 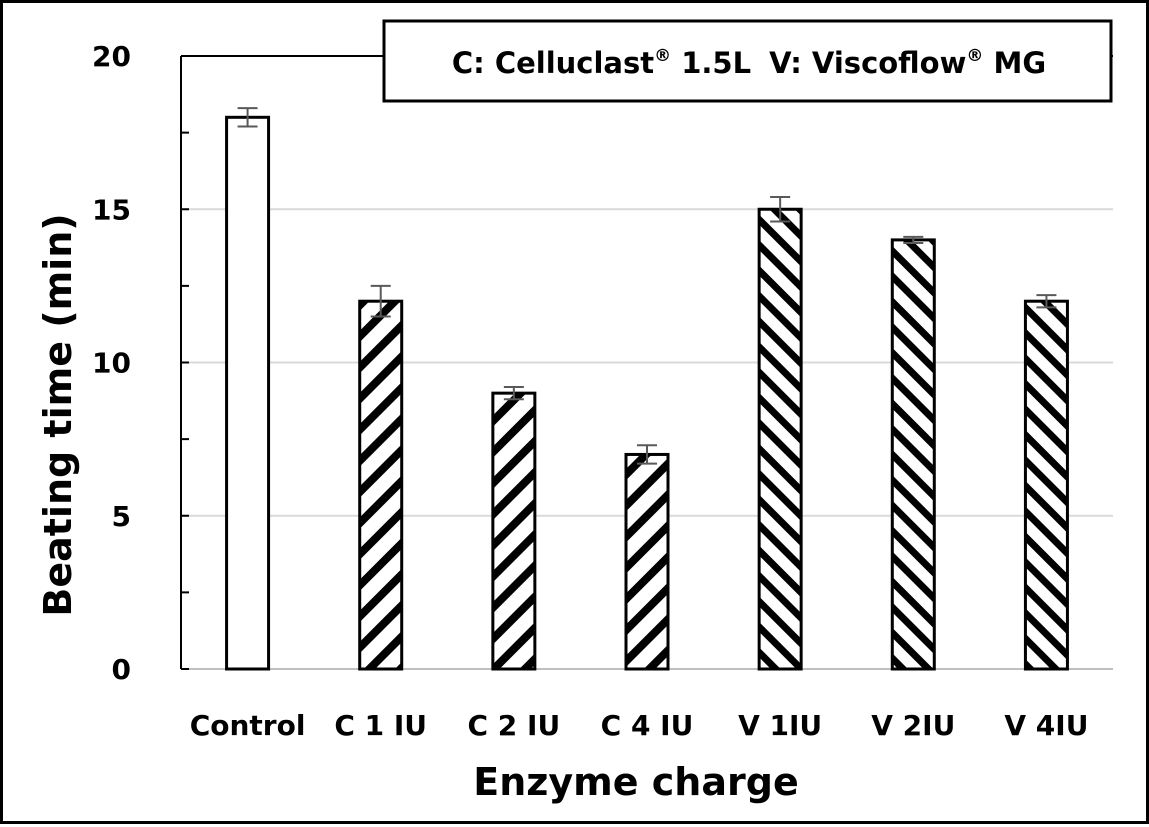 What do you see at coordinates (111, 56) in the screenshot?
I see `y-tick-label: 20` at bounding box center [111, 56].